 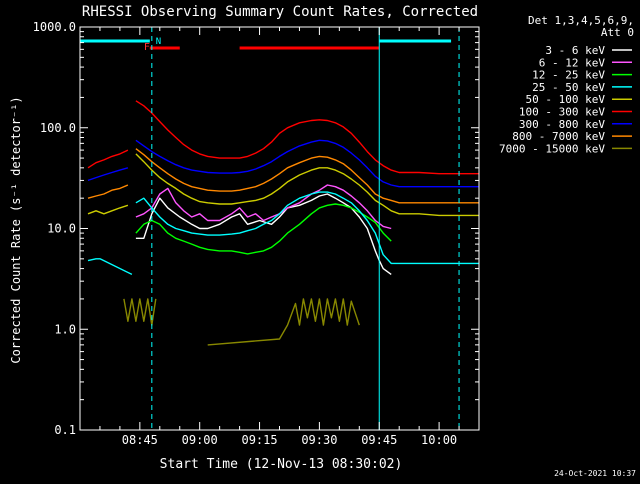 What do you see at coordinates (61, 229) in the screenshot?
I see `y-tick-label: 10.0` at bounding box center [61, 229].